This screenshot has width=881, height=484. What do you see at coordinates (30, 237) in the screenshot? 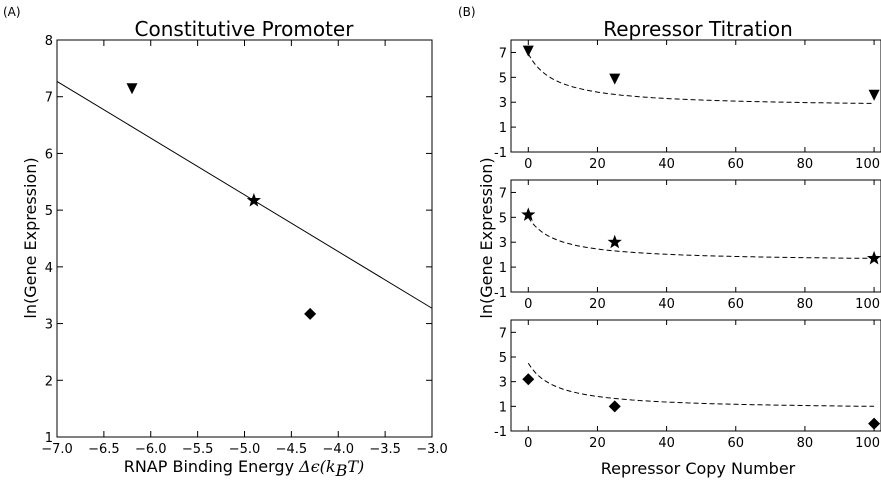
I see `chart-a-y-axis-label: ln(Gene Expression)` at bounding box center [30, 237].